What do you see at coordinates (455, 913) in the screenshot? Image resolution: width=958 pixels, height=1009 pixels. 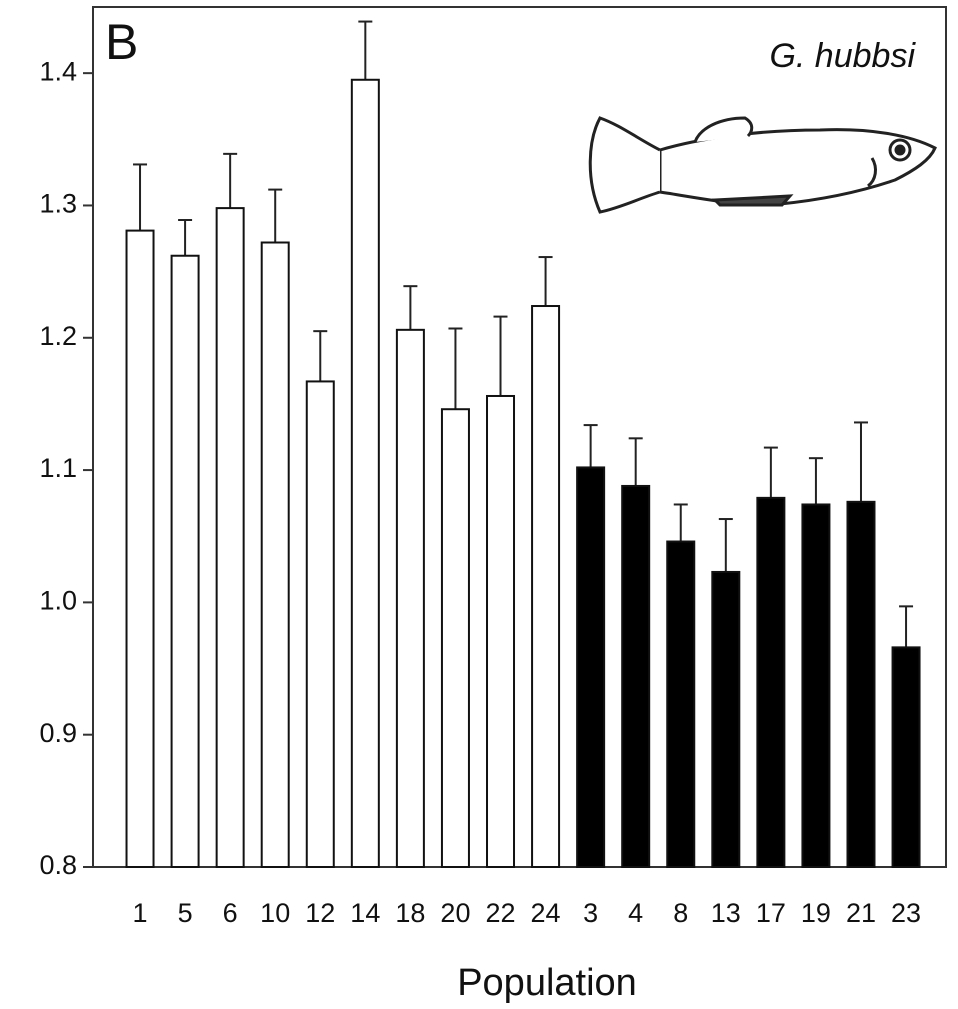 I see `x-tick-label: 20` at bounding box center [455, 913].